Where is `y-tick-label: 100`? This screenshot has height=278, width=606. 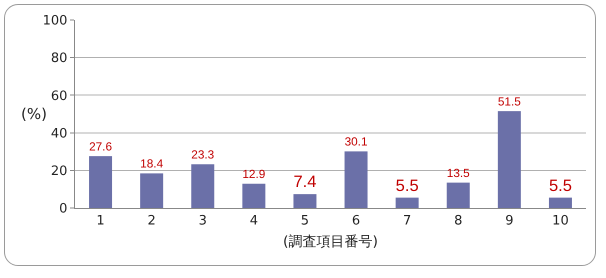 y-tick-label: 100 is located at coordinates (55, 21).